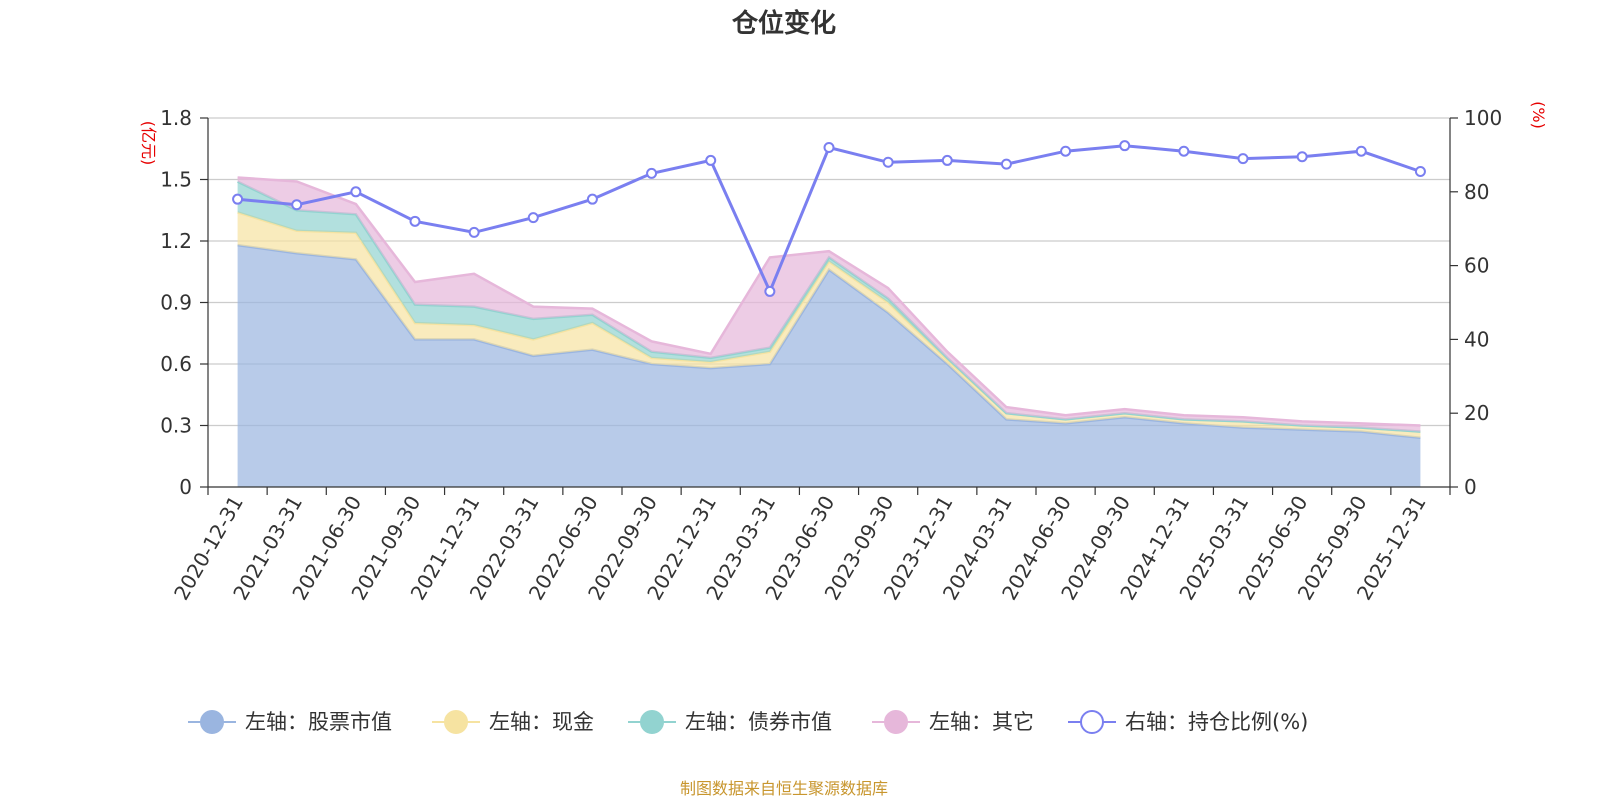 The width and height of the screenshot is (1600, 800). I want to click on data-source-note: 制图数据来自恒生聚源数据库, so click(784, 788).